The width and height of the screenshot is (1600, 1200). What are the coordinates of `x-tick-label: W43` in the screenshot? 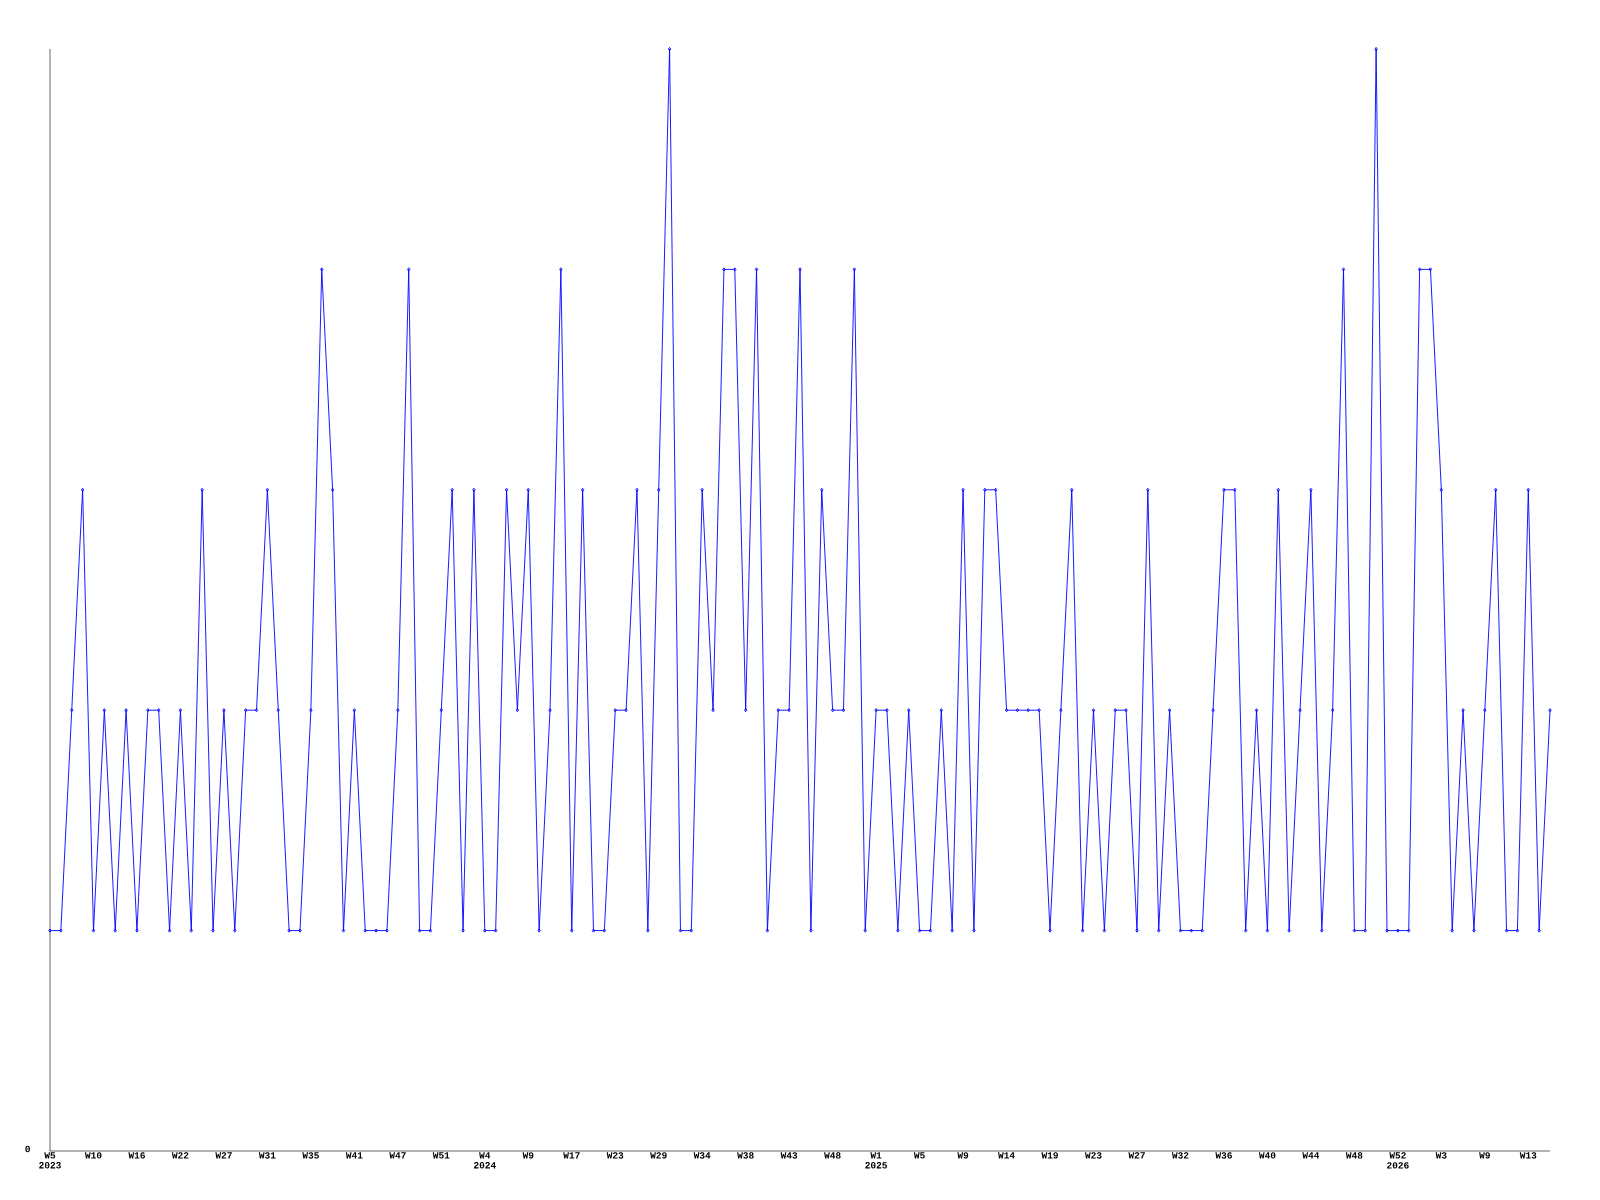 It's located at (789, 1155).